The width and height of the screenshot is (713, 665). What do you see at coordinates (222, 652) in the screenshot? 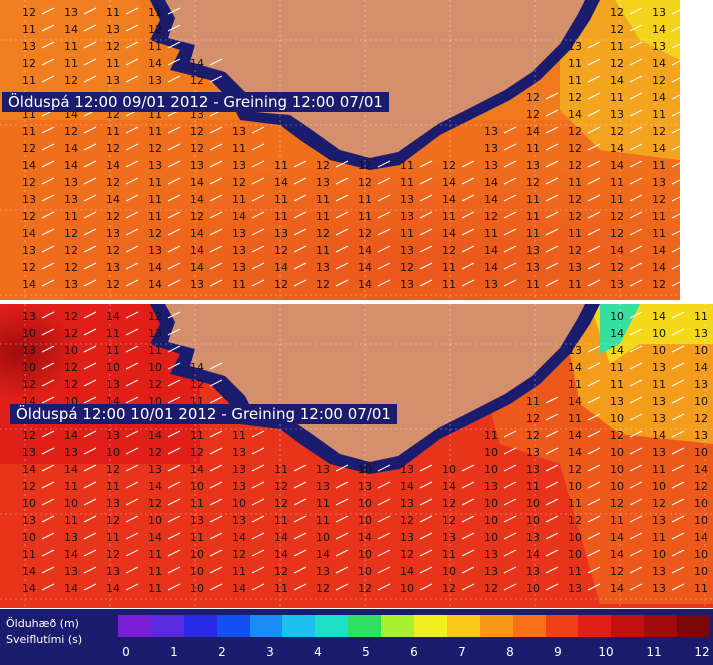
I see `tick-label: 2` at bounding box center [222, 652].